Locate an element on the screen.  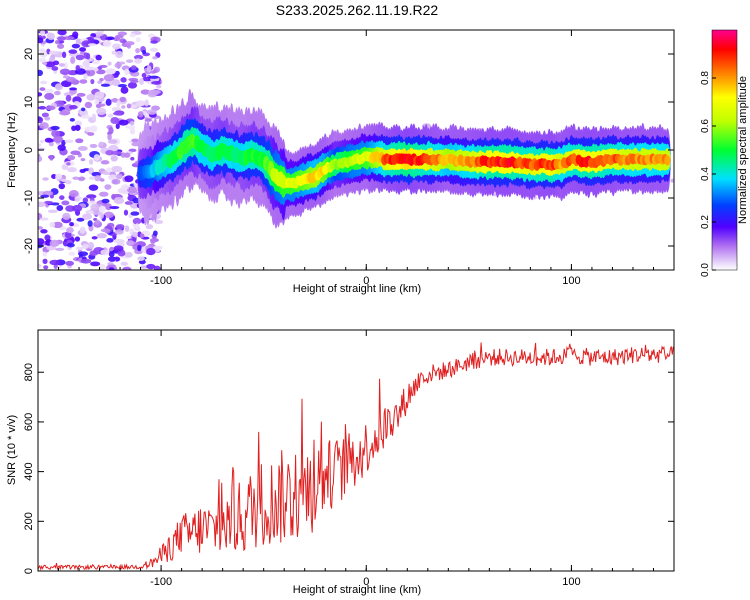
snr-ytick-label: 600 is located at coordinates (29, 422).